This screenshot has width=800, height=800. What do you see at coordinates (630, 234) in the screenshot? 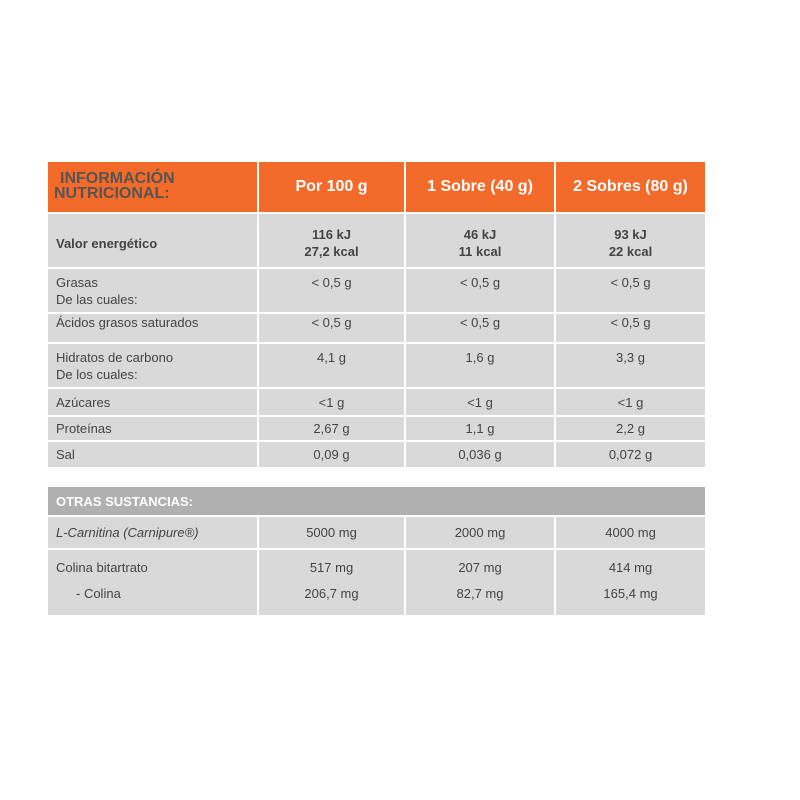
I see `cell-text: 93 kJ` at bounding box center [630, 234].